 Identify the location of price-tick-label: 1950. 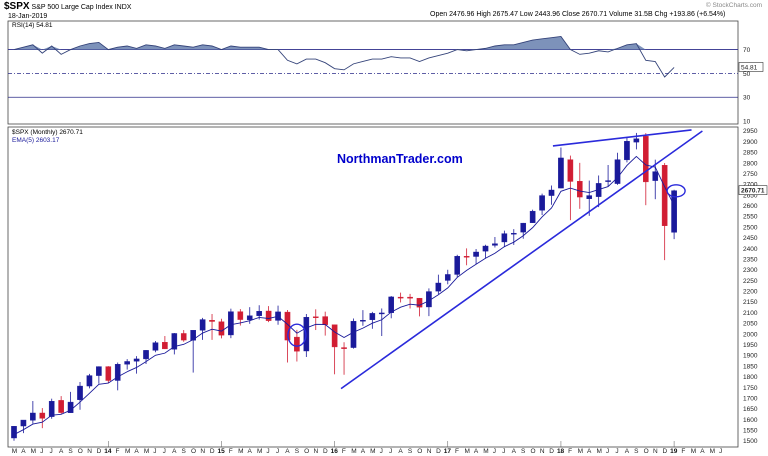
(750, 345).